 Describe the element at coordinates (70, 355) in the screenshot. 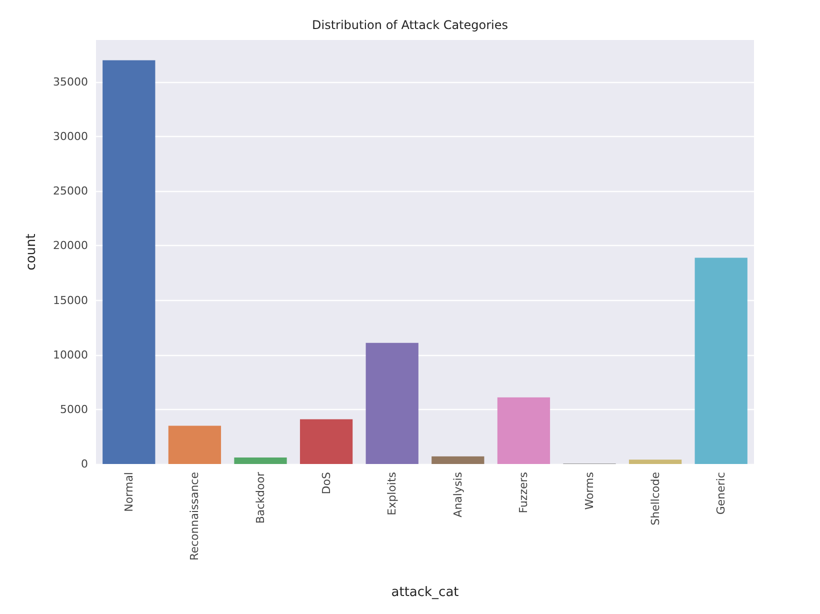

I see `y-tick-label: 10000` at that location.